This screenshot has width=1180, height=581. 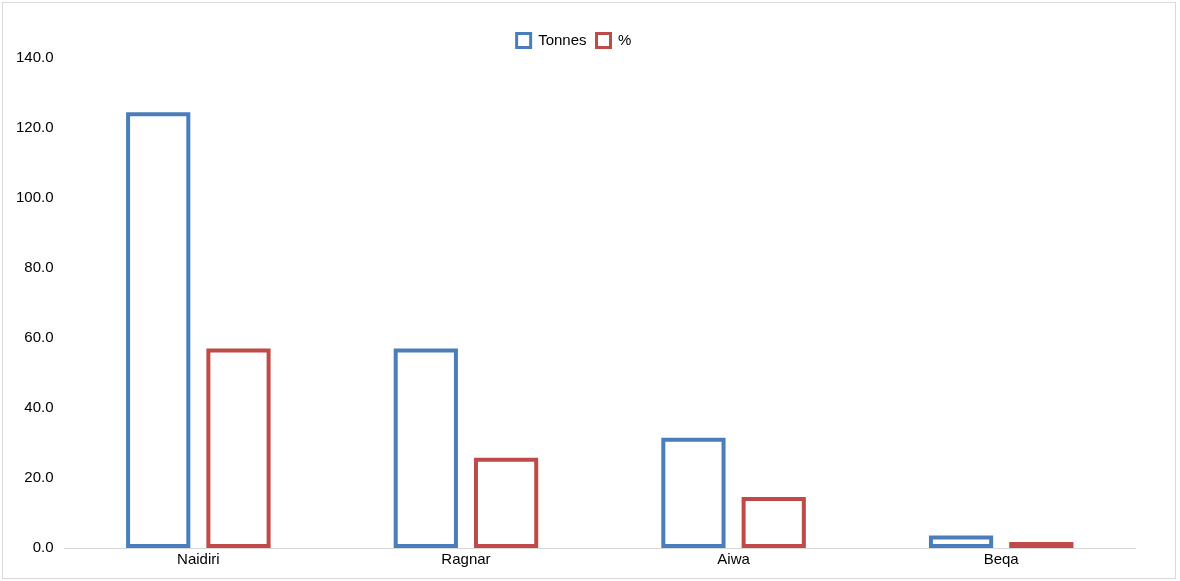 I want to click on x-tick-label: Beqa, so click(x=1001, y=559).